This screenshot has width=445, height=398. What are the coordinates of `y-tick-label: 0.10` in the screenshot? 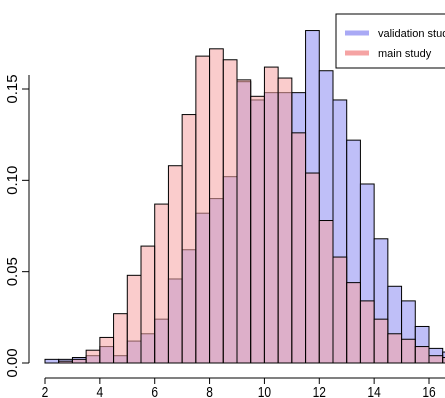 It's located at (12, 180).